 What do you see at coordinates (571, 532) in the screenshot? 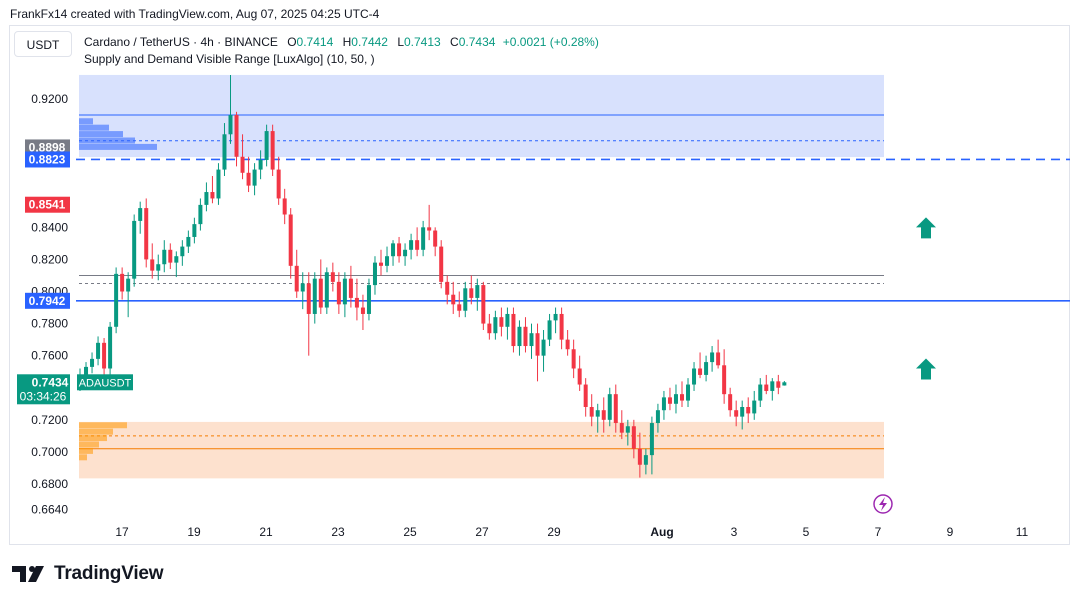
I see `time-axis: 17 19 21 23 25 27 29 Aug 3 5 7 9 11` at bounding box center [571, 532].